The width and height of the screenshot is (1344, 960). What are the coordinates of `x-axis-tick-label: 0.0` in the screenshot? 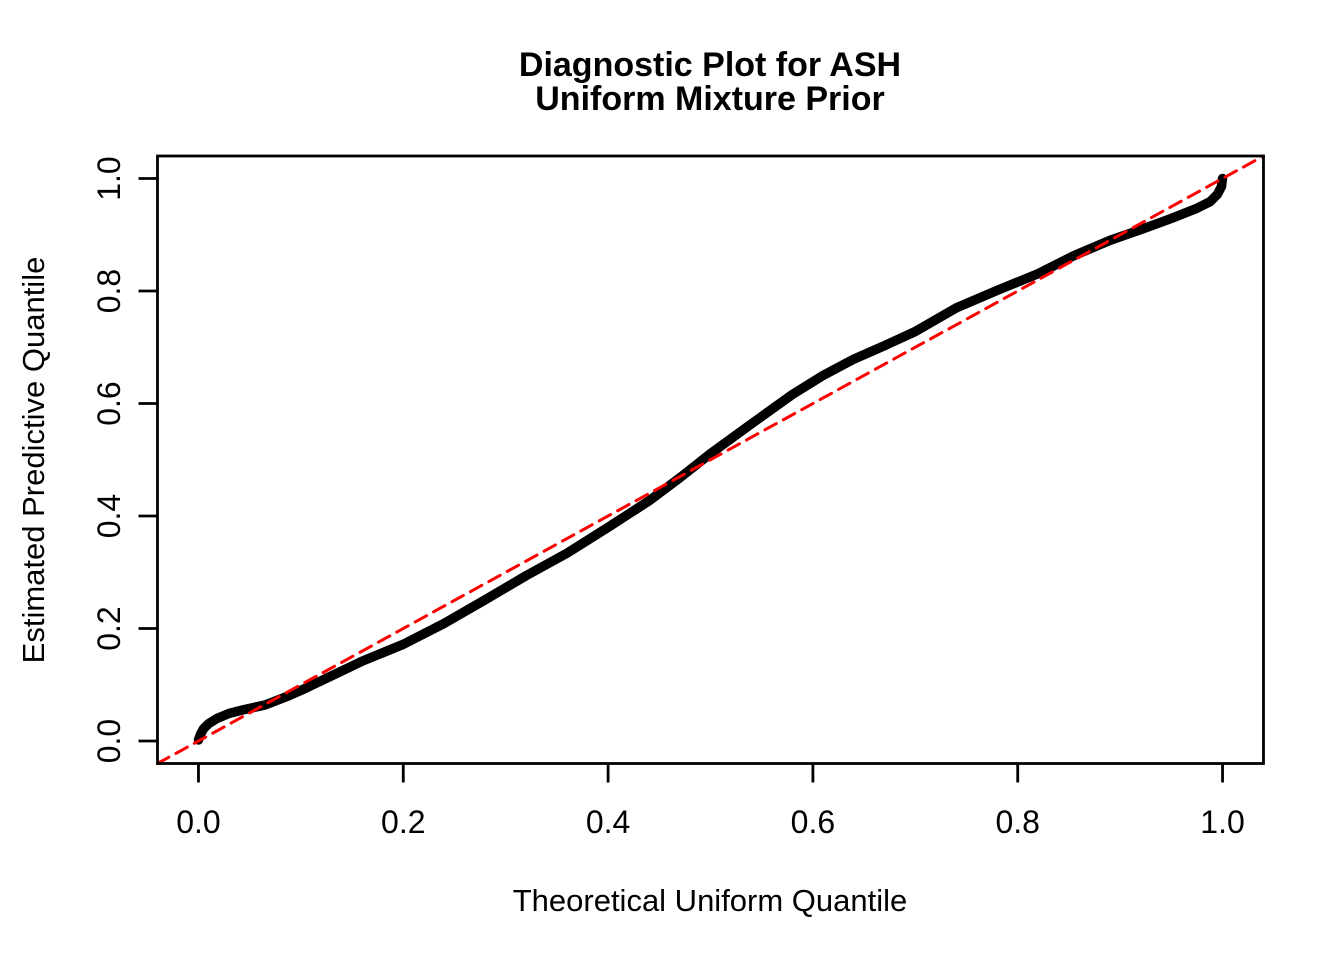 It's located at (198, 822).